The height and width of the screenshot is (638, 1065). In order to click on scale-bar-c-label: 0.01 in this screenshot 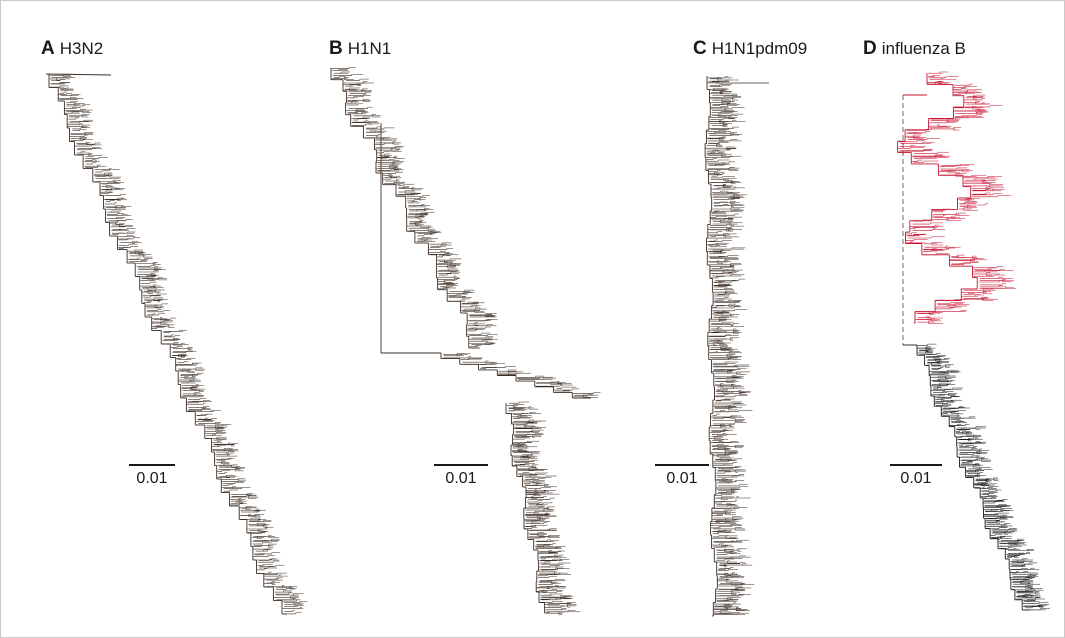, I will do `click(682, 478)`.